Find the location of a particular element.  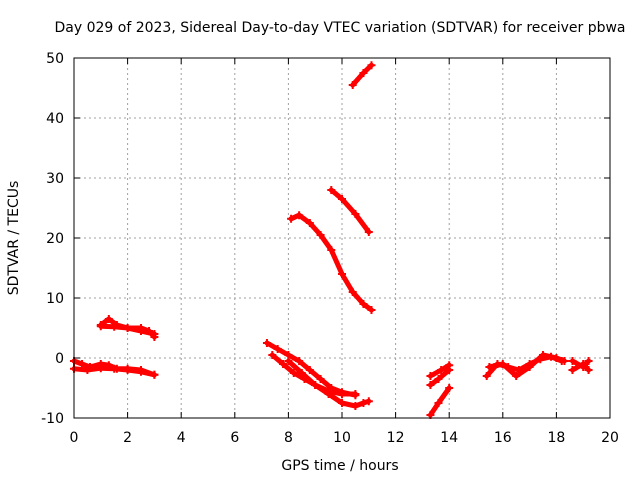

x-tick-label: 4 is located at coordinates (181, 438).